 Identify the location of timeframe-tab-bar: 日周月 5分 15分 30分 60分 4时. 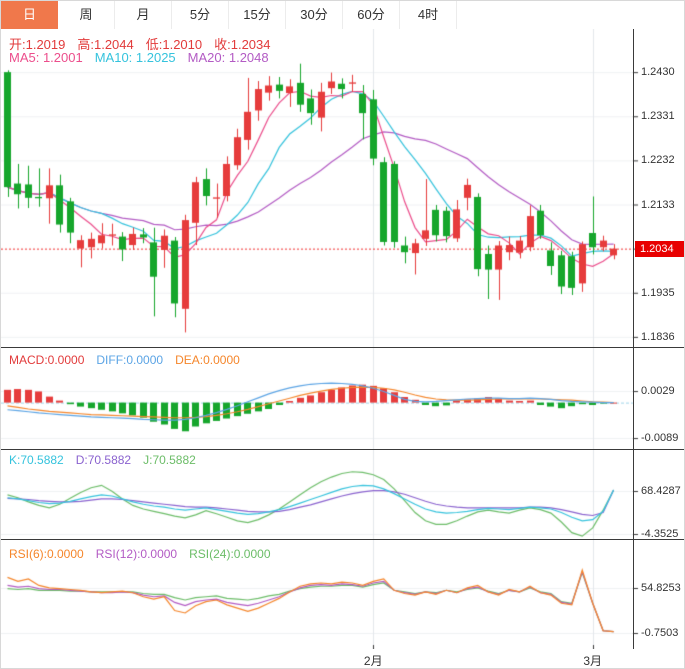
(342, 15).